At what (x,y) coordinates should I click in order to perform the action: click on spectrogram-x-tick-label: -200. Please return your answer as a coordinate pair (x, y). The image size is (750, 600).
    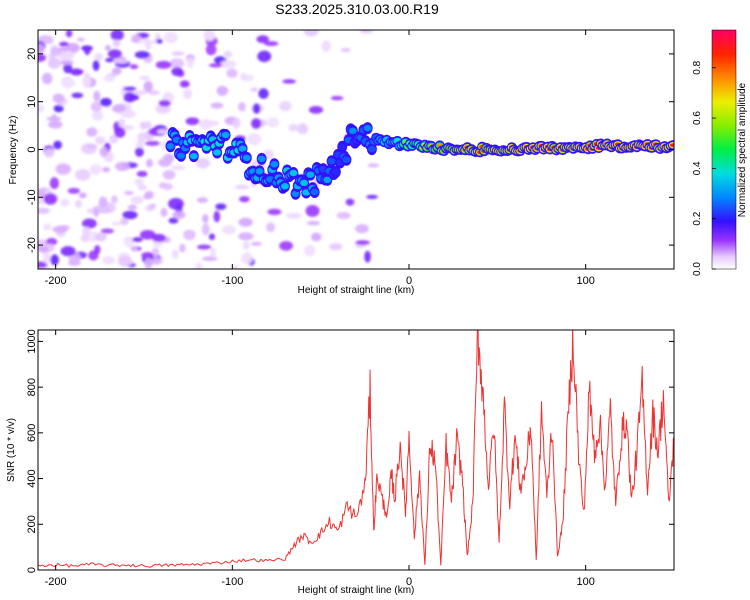
    Looking at the image, I should click on (56, 281).